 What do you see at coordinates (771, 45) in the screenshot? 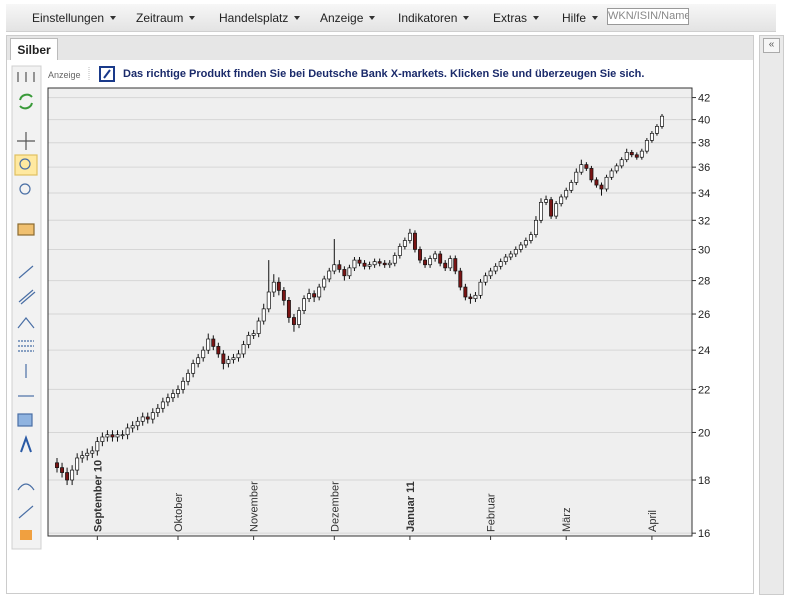
I see `collapse-button: «` at bounding box center [771, 45].